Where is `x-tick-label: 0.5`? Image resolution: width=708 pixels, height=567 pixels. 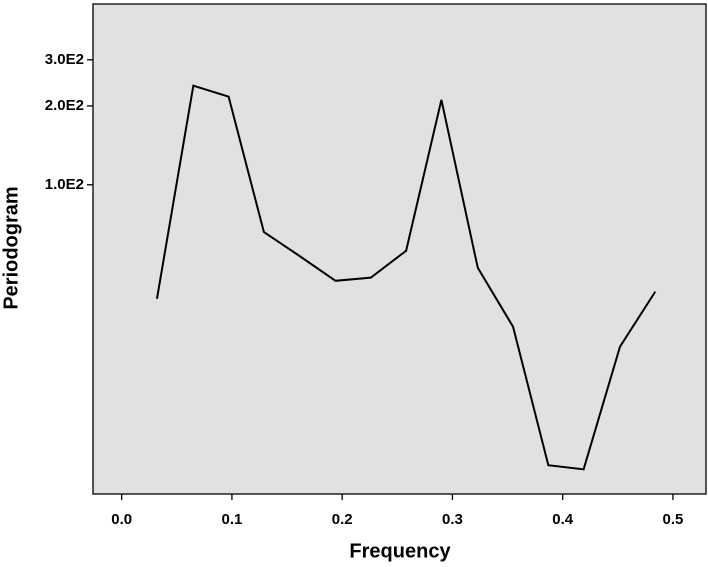
x-tick-label: 0.5 is located at coordinates (672, 519).